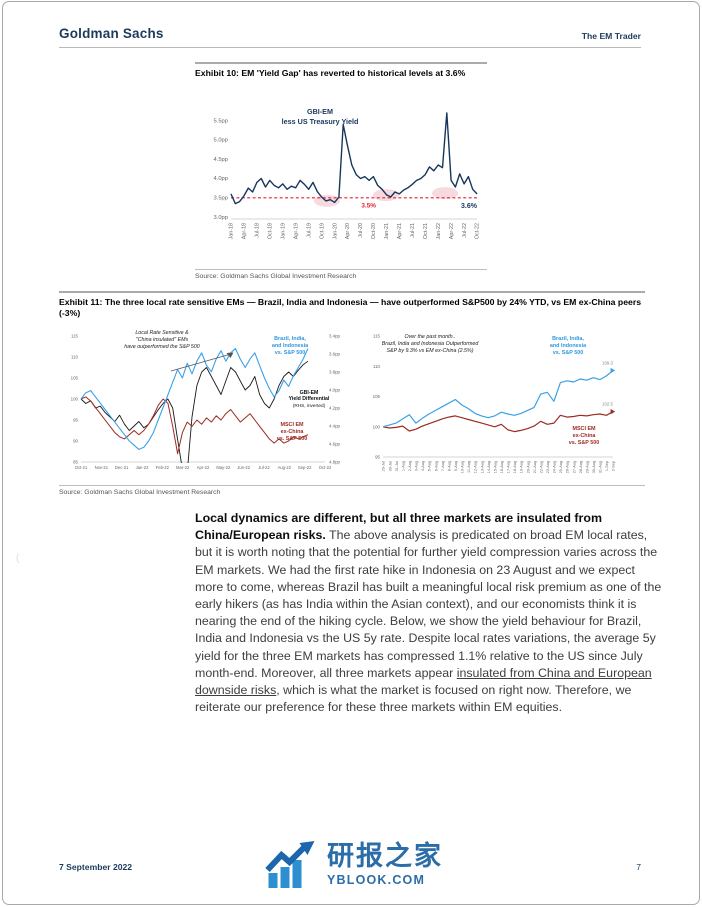 The width and height of the screenshot is (702, 907). What do you see at coordinates (608, 403) in the screenshot?
I see `svg-text: 102.5` at bounding box center [608, 403].